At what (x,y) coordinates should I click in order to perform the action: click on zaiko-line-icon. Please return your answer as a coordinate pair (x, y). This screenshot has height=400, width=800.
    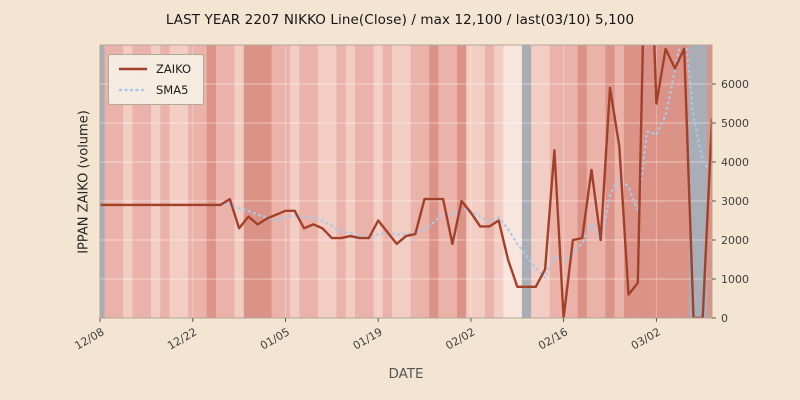
    Looking at the image, I should click on (133, 69).